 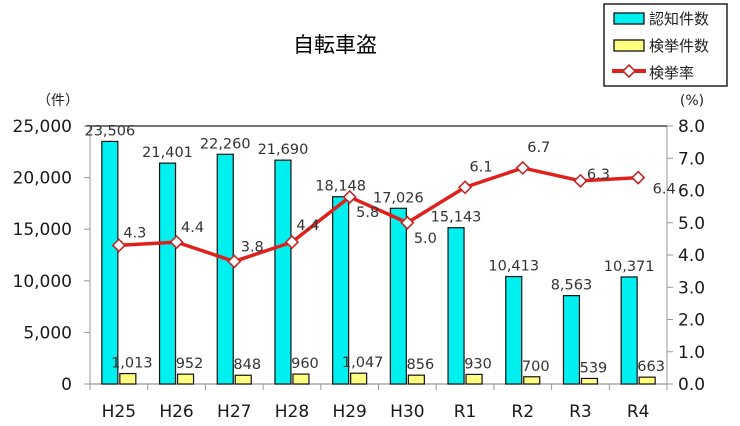 I want to click on value-label-reported: 21,401, so click(x=167, y=153).